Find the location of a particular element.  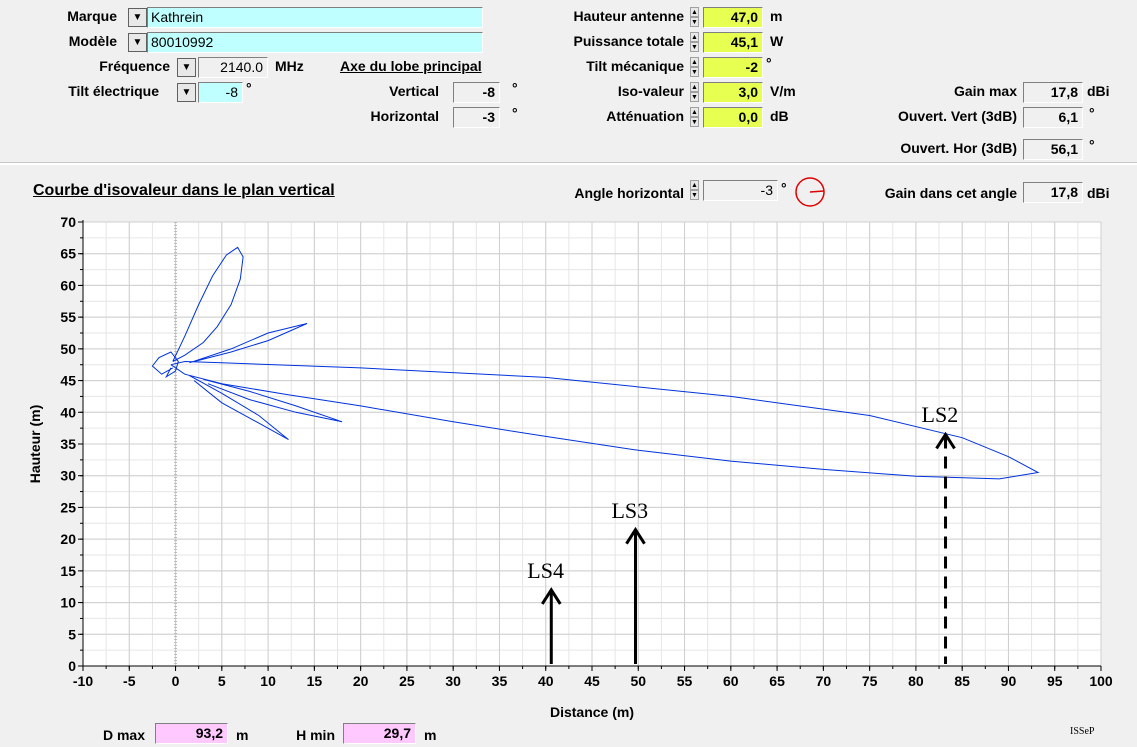

frequence-field: 2140.0 is located at coordinates (233, 67).